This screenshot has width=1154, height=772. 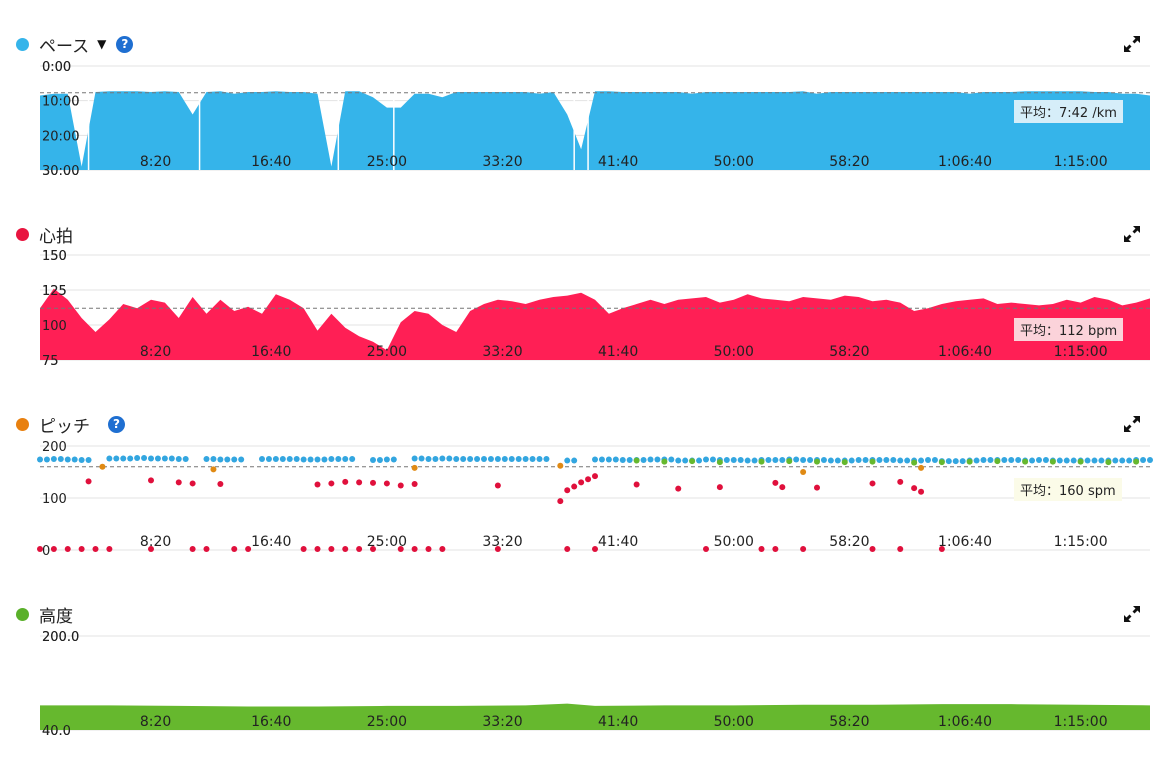 What do you see at coordinates (56, 67) in the screenshot?
I see `pace-y-tick-label-front: 0:00` at bounding box center [56, 67].